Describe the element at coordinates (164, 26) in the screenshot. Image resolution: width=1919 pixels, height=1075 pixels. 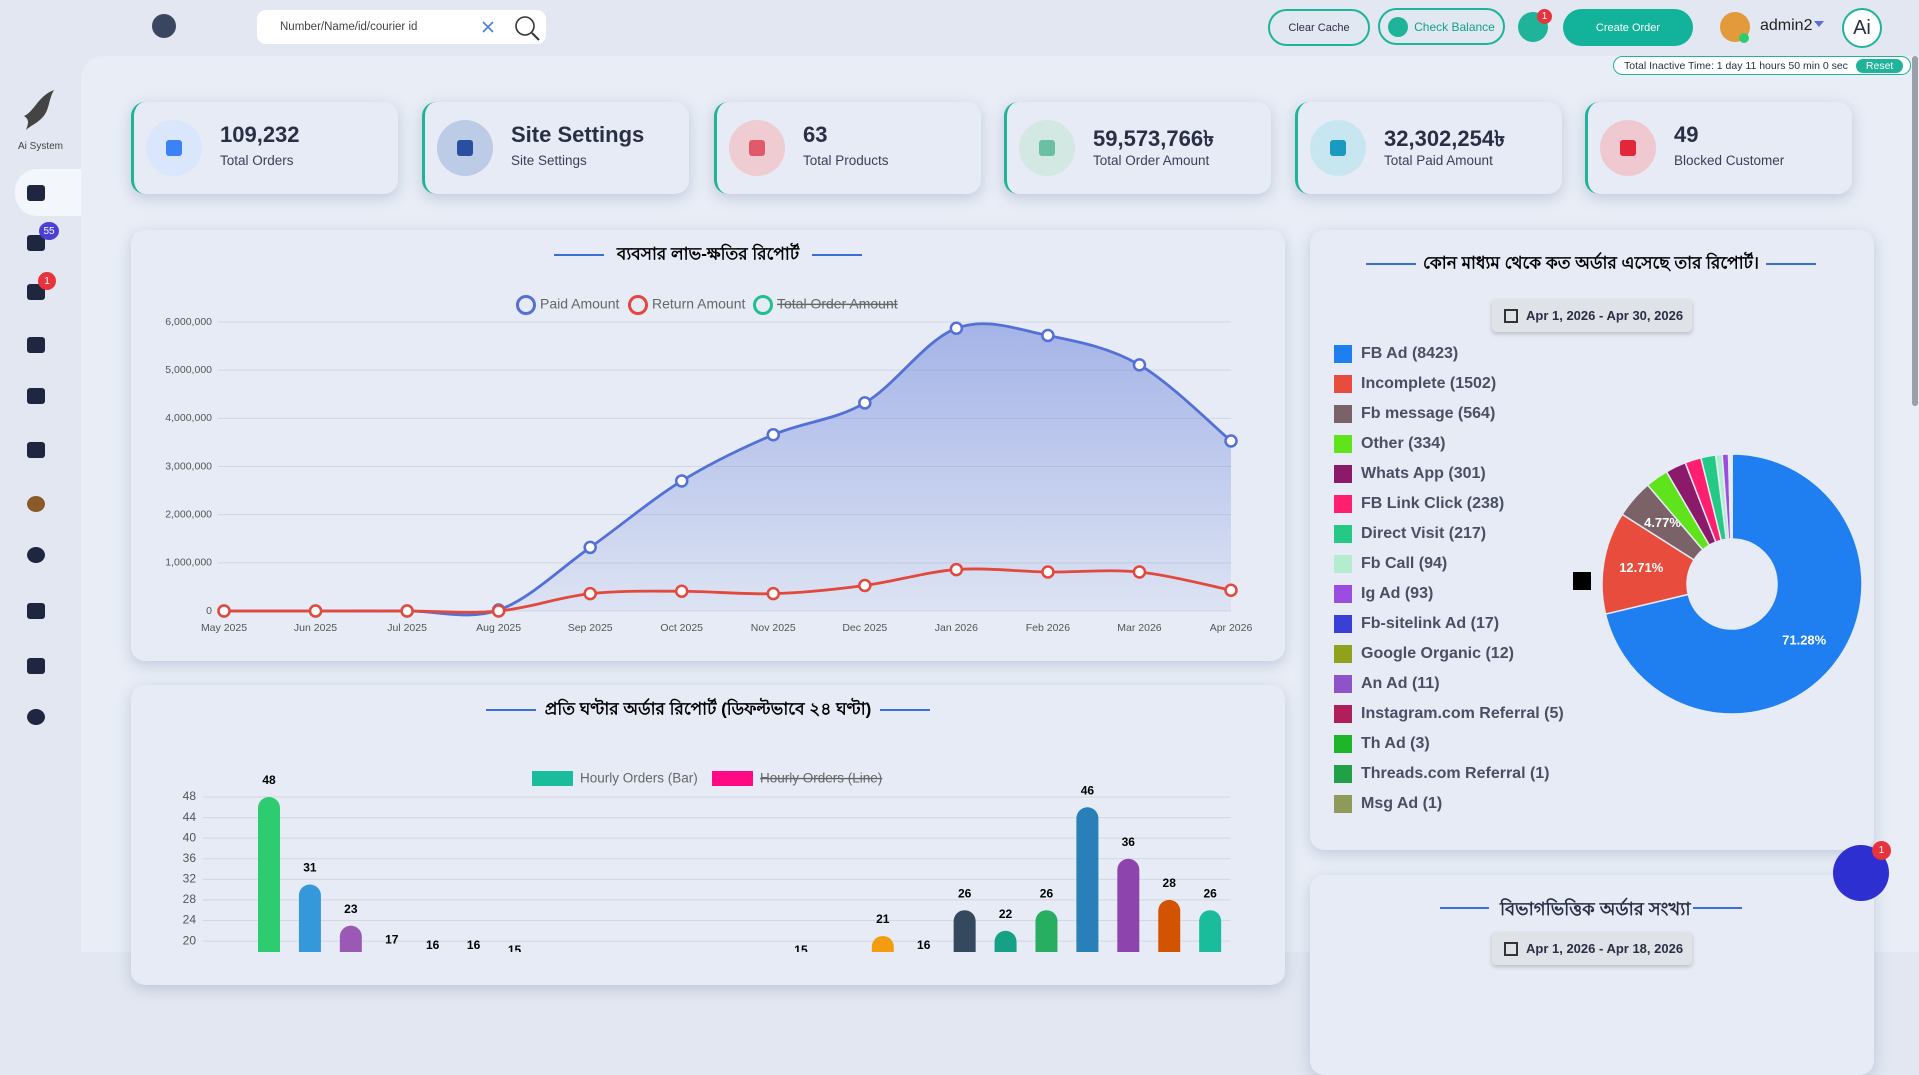
I see `support-icon` at that location.